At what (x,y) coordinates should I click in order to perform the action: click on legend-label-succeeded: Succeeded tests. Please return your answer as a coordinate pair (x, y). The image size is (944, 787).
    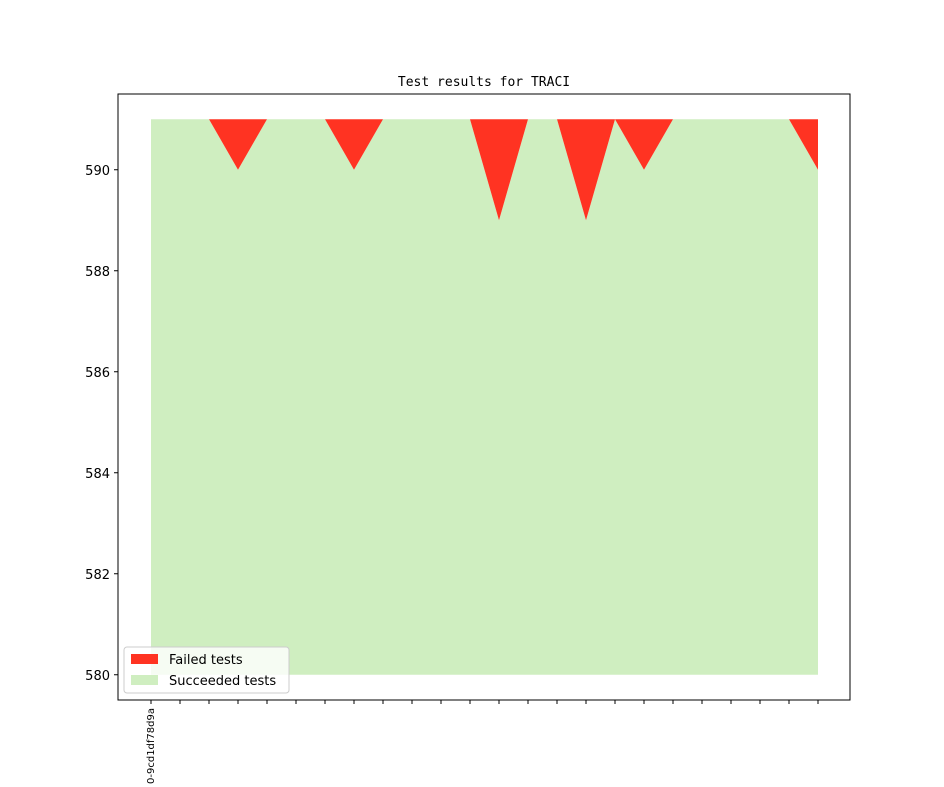
    Looking at the image, I should click on (222, 681).